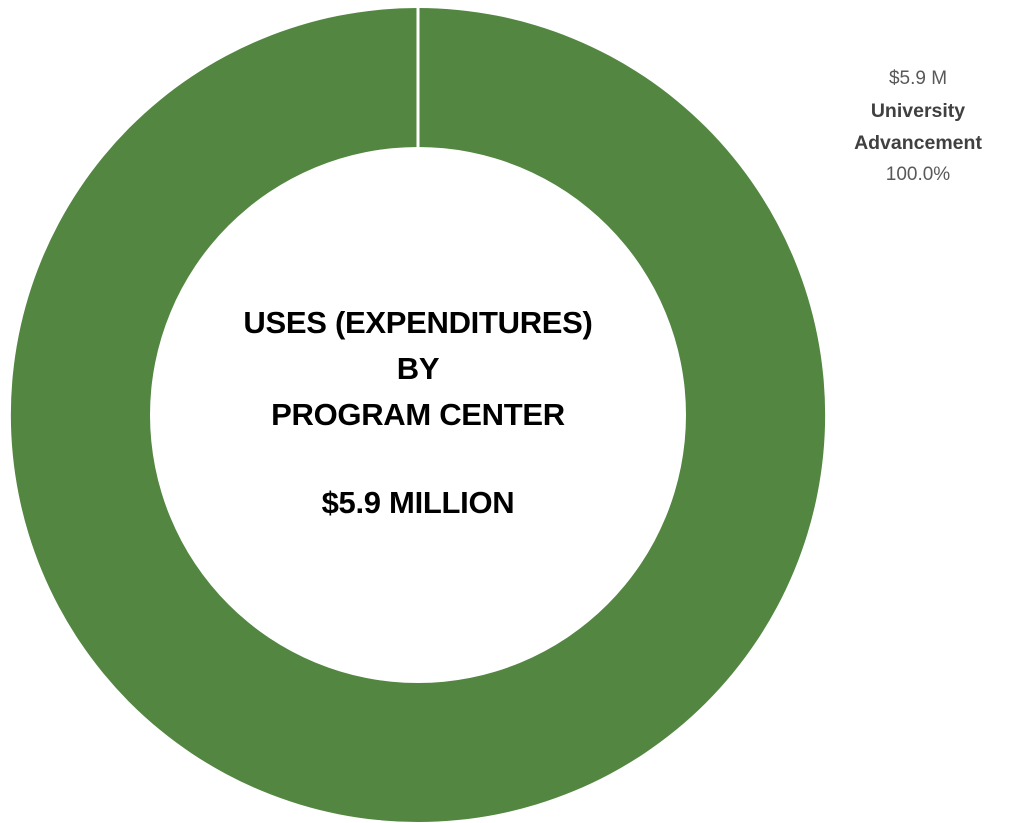 This screenshot has width=1026, height=823. I want to click on chart-title-line: PROGRAM CENTER, so click(418, 414).